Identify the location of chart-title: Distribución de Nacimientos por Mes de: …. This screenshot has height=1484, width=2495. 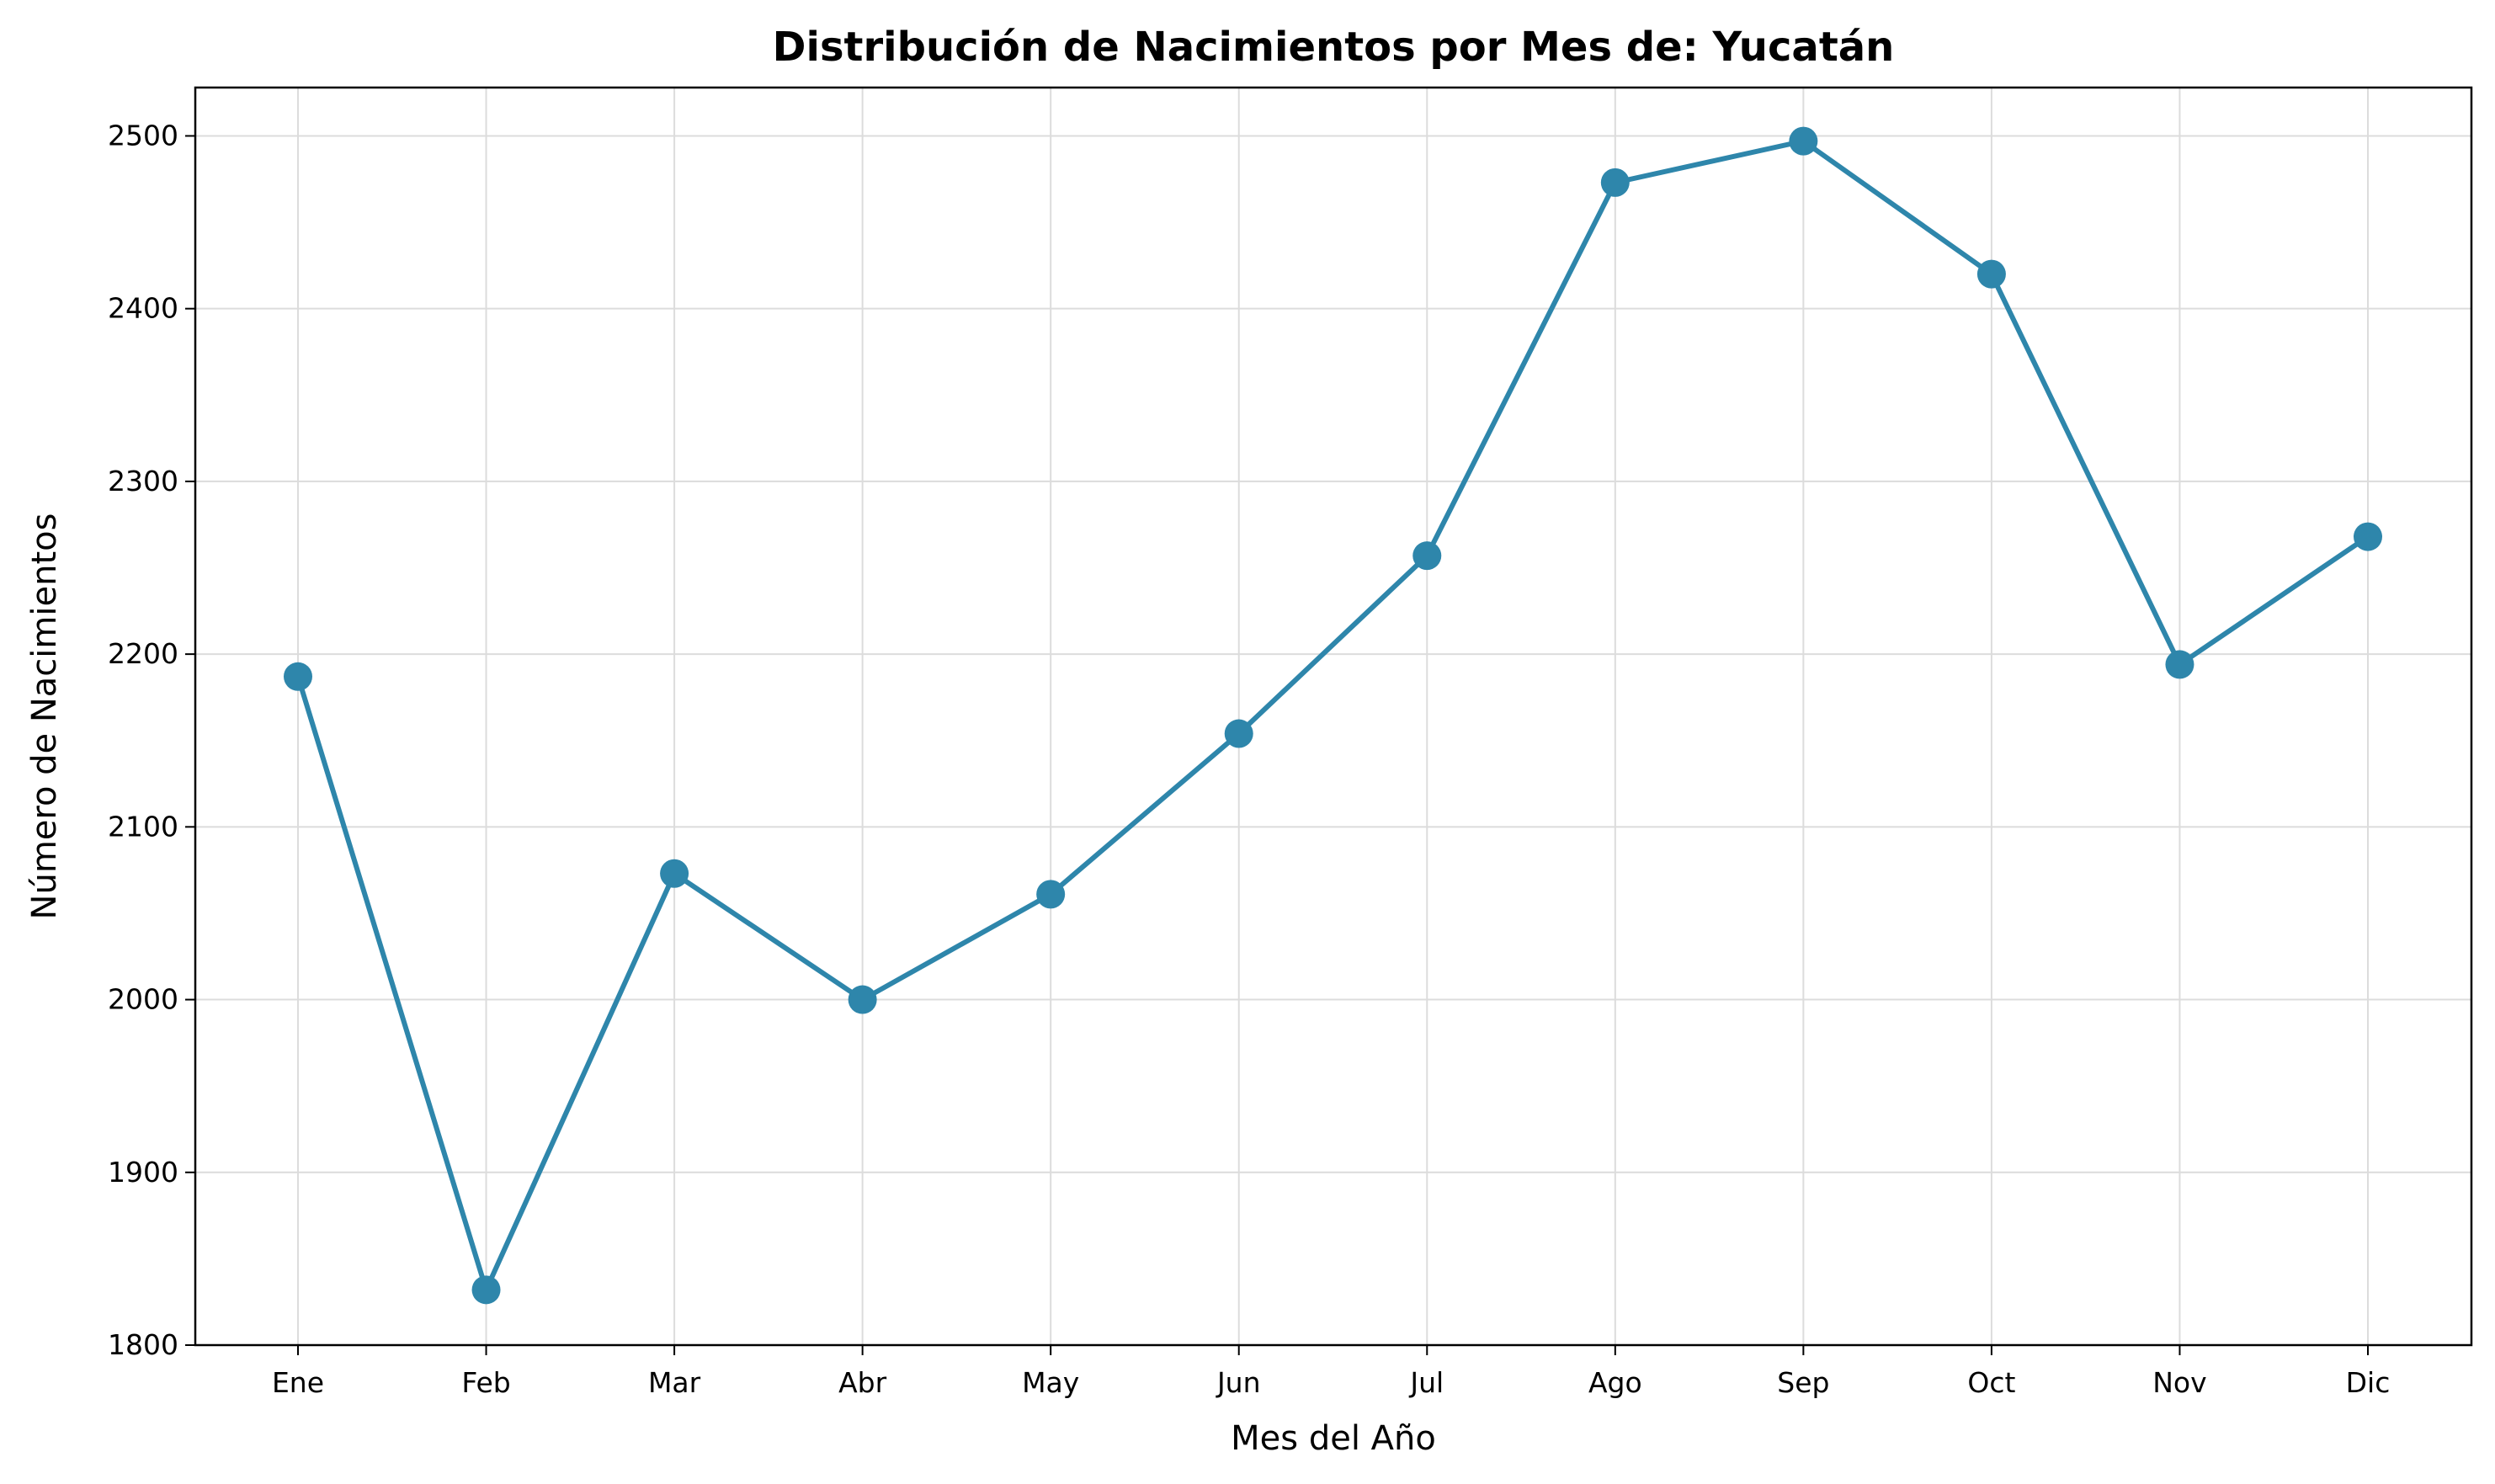
(1334, 47).